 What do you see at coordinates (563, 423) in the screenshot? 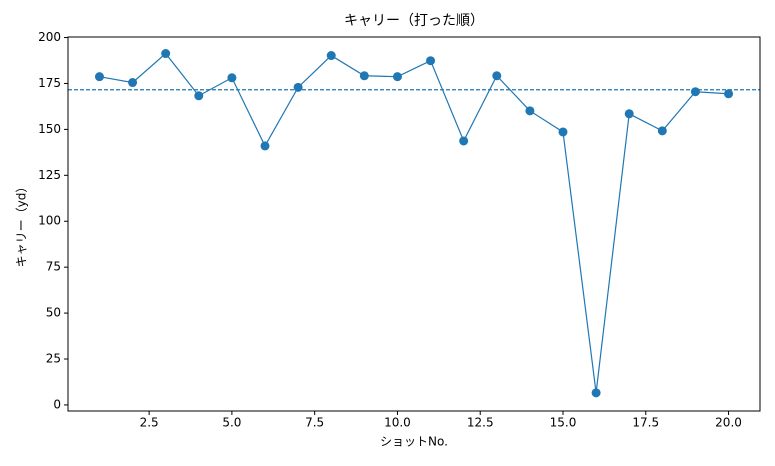
I see `x-tick-label: 15.0` at bounding box center [563, 423].